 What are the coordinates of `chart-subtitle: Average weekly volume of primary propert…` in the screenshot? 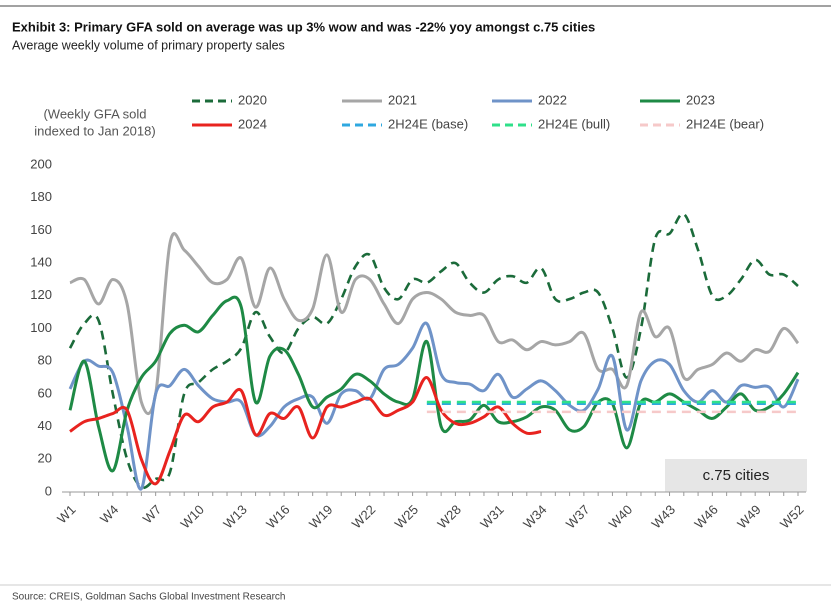 It's located at (148, 45).